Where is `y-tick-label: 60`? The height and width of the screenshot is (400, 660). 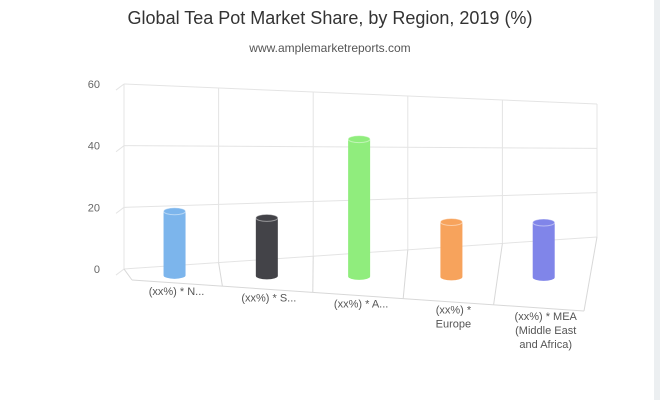 y-tick-label: 60 is located at coordinates (94, 85).